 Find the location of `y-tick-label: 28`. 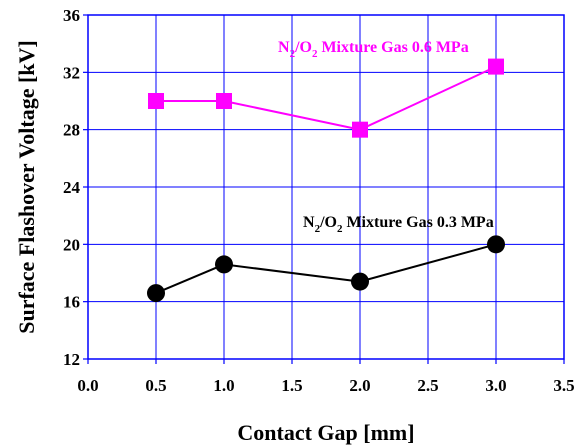

y-tick-label: 28 is located at coordinates (71, 130).